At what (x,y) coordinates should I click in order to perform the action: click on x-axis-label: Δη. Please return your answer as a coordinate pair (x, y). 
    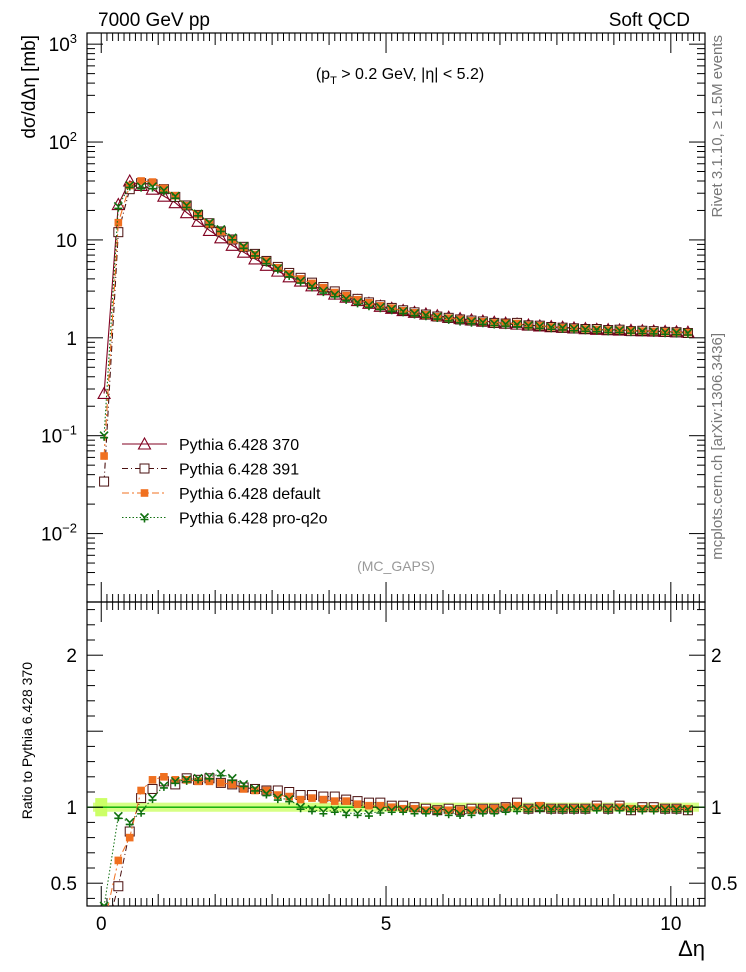
    Looking at the image, I should click on (691, 948).